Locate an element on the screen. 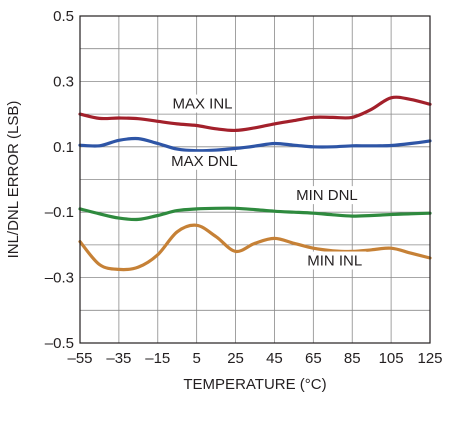 This screenshot has width=461, height=423. series-label: MAX DNL is located at coordinates (204, 161).